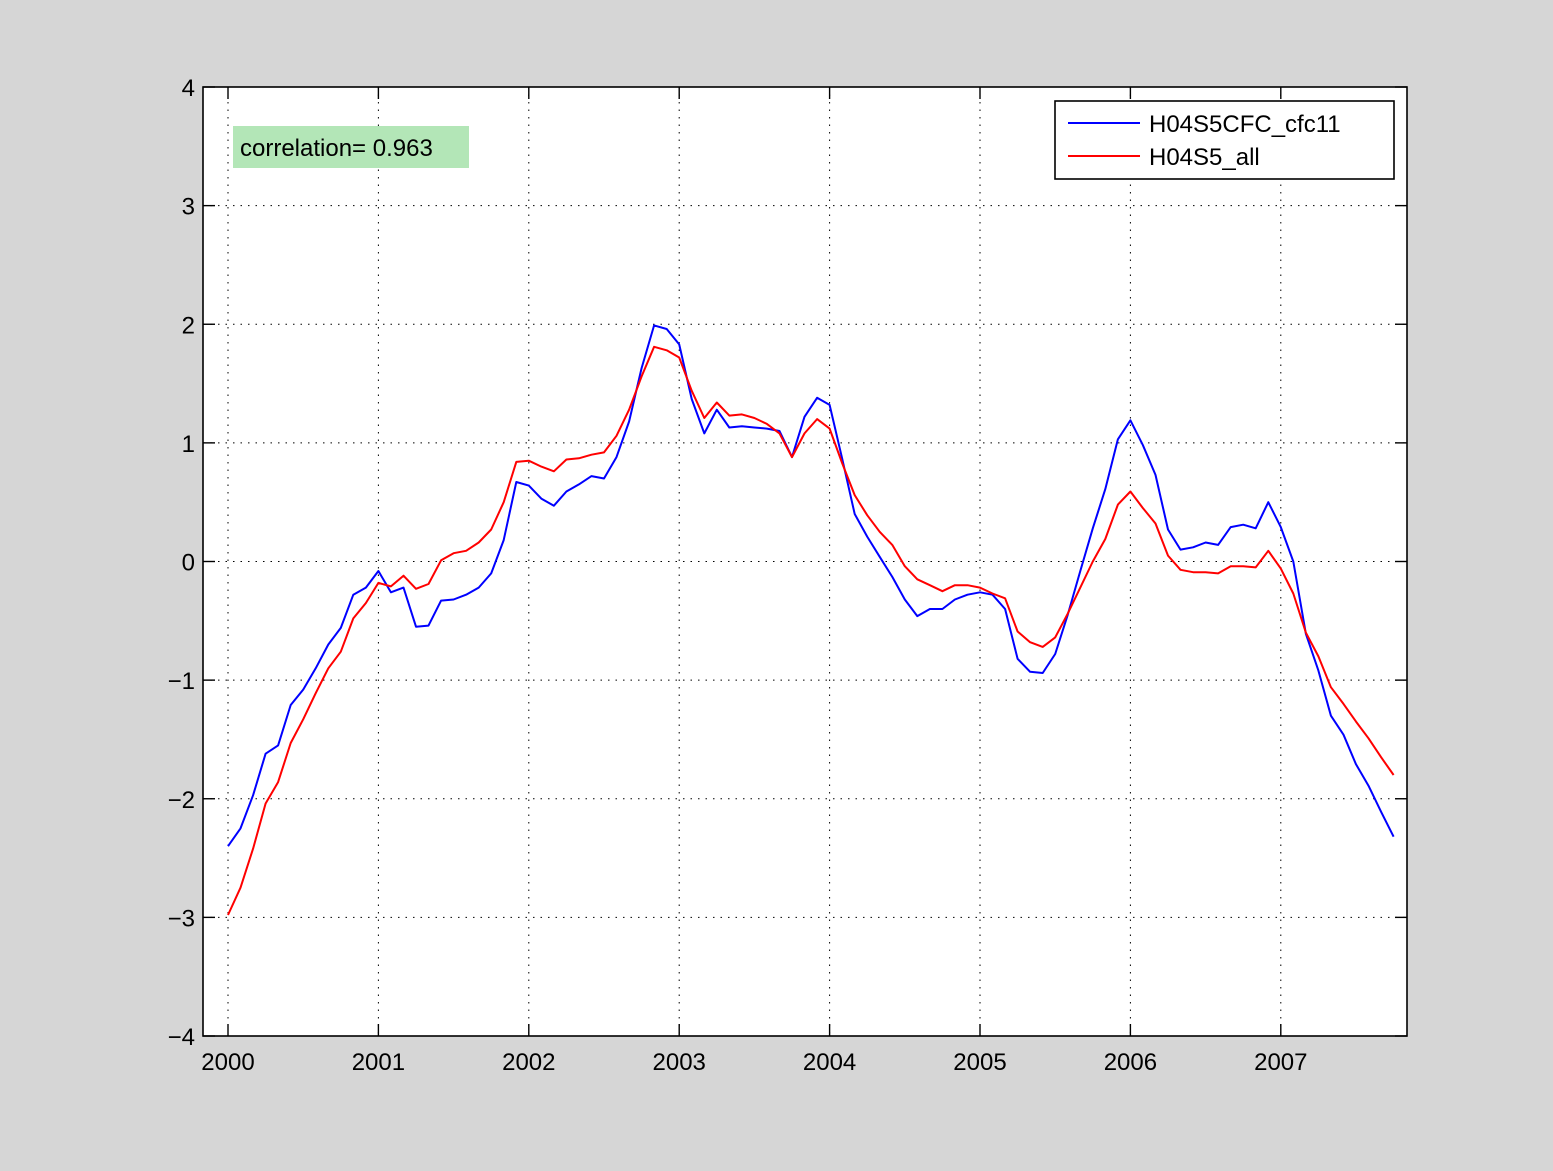  Describe the element at coordinates (181, 681) in the screenshot. I see `y-tick-label: −1` at that location.